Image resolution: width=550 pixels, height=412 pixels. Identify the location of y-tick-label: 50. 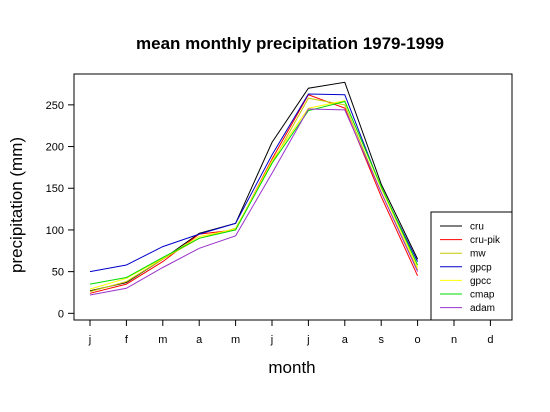
(58, 273).